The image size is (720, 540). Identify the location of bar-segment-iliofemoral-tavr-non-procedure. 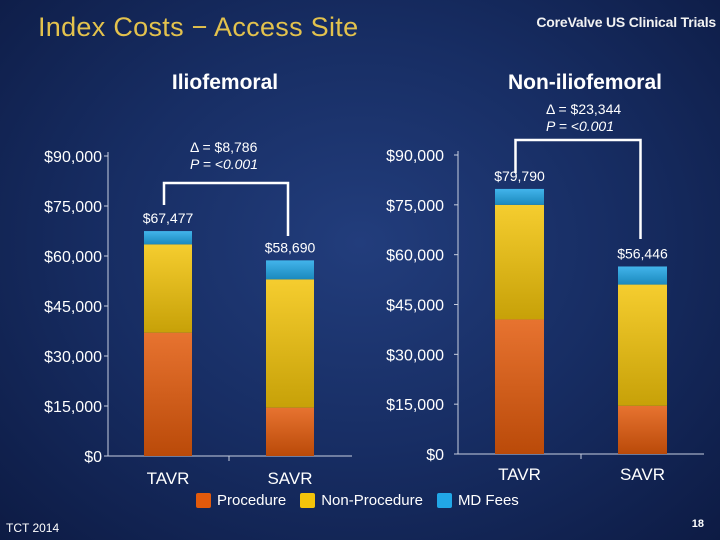
(168, 288).